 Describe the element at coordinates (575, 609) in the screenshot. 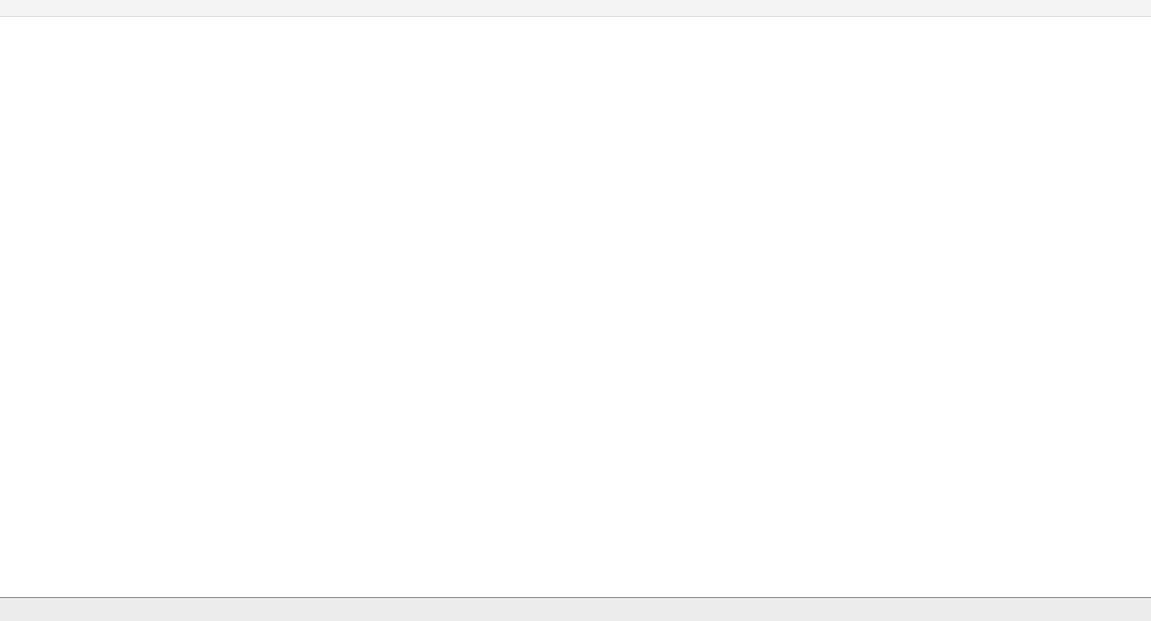

I see `chart-tab-bar` at that location.